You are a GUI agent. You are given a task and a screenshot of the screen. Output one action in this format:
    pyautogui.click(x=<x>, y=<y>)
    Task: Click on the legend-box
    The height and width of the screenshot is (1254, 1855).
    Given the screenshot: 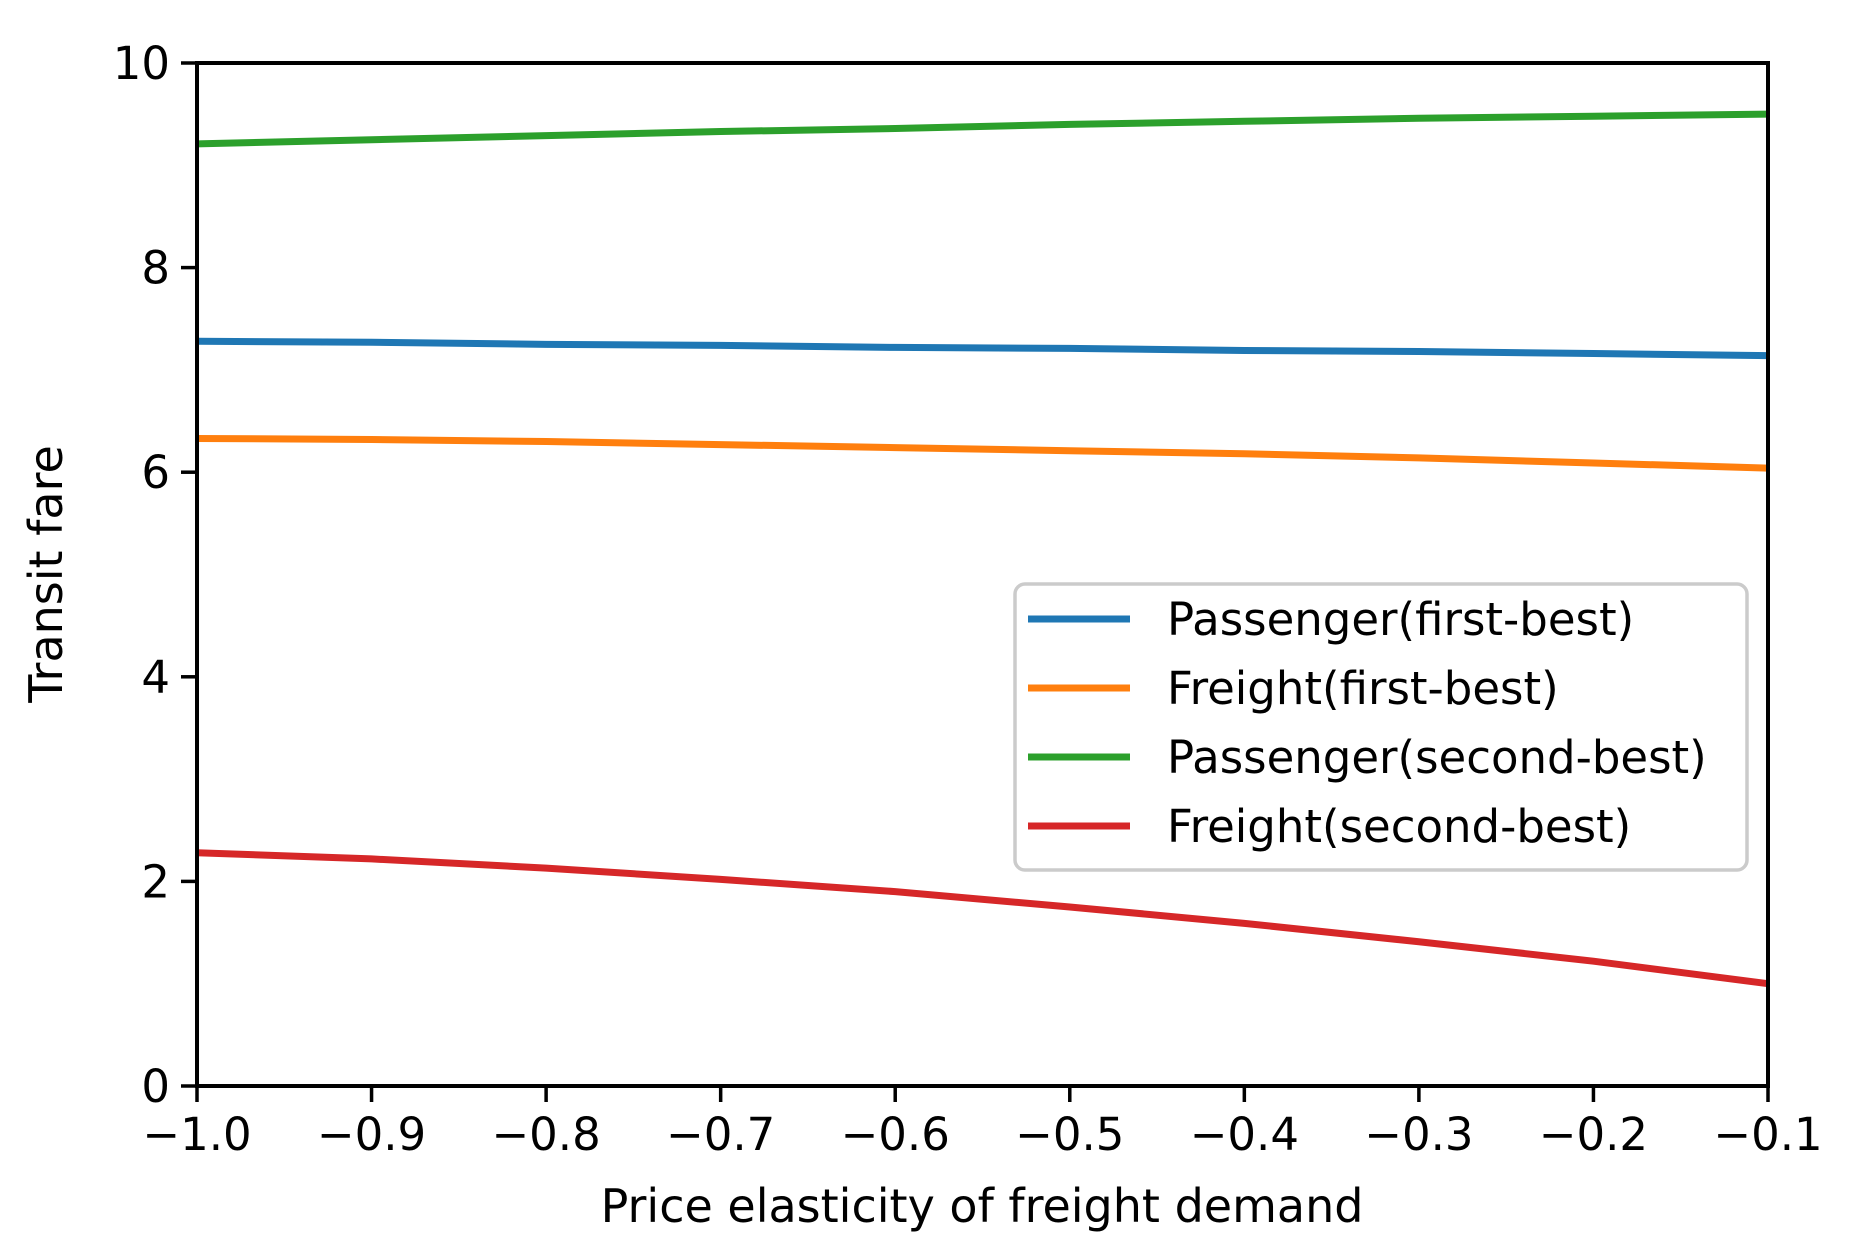 What is the action you would take?
    pyautogui.click(x=1381, y=727)
    